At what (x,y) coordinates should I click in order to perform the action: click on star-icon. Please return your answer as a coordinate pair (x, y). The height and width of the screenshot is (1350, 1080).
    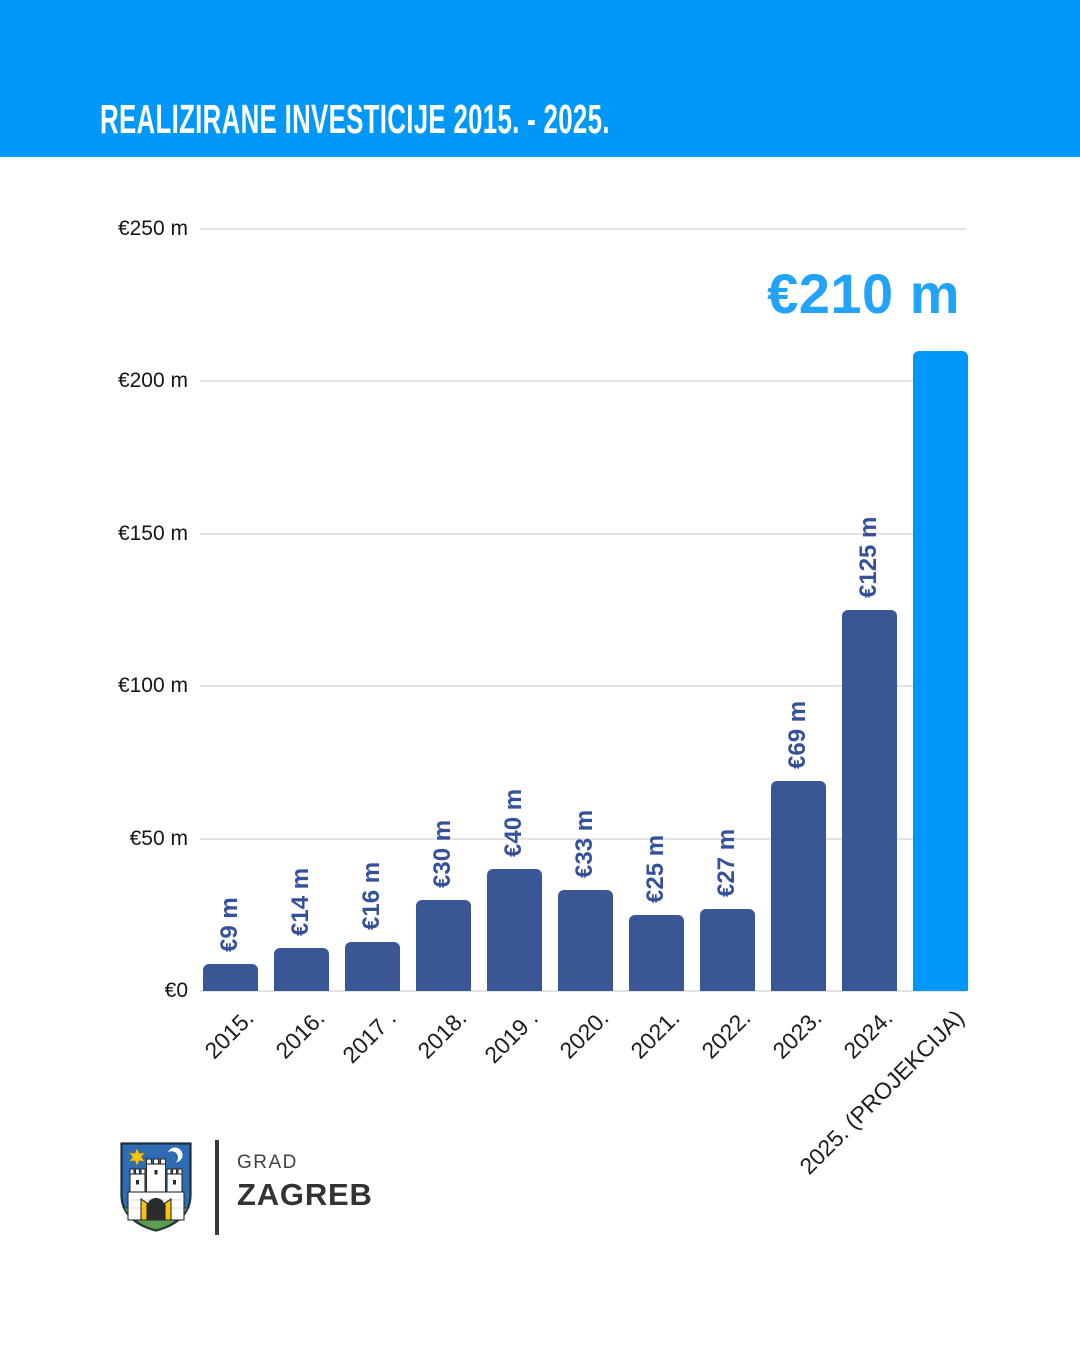
    Looking at the image, I should click on (137, 1157).